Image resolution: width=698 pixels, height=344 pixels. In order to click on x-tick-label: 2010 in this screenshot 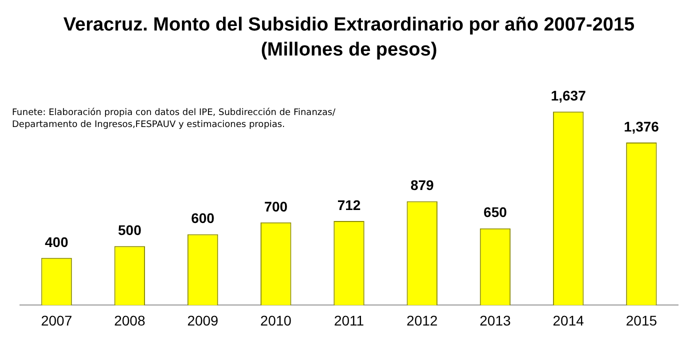, I will do `click(276, 320)`.